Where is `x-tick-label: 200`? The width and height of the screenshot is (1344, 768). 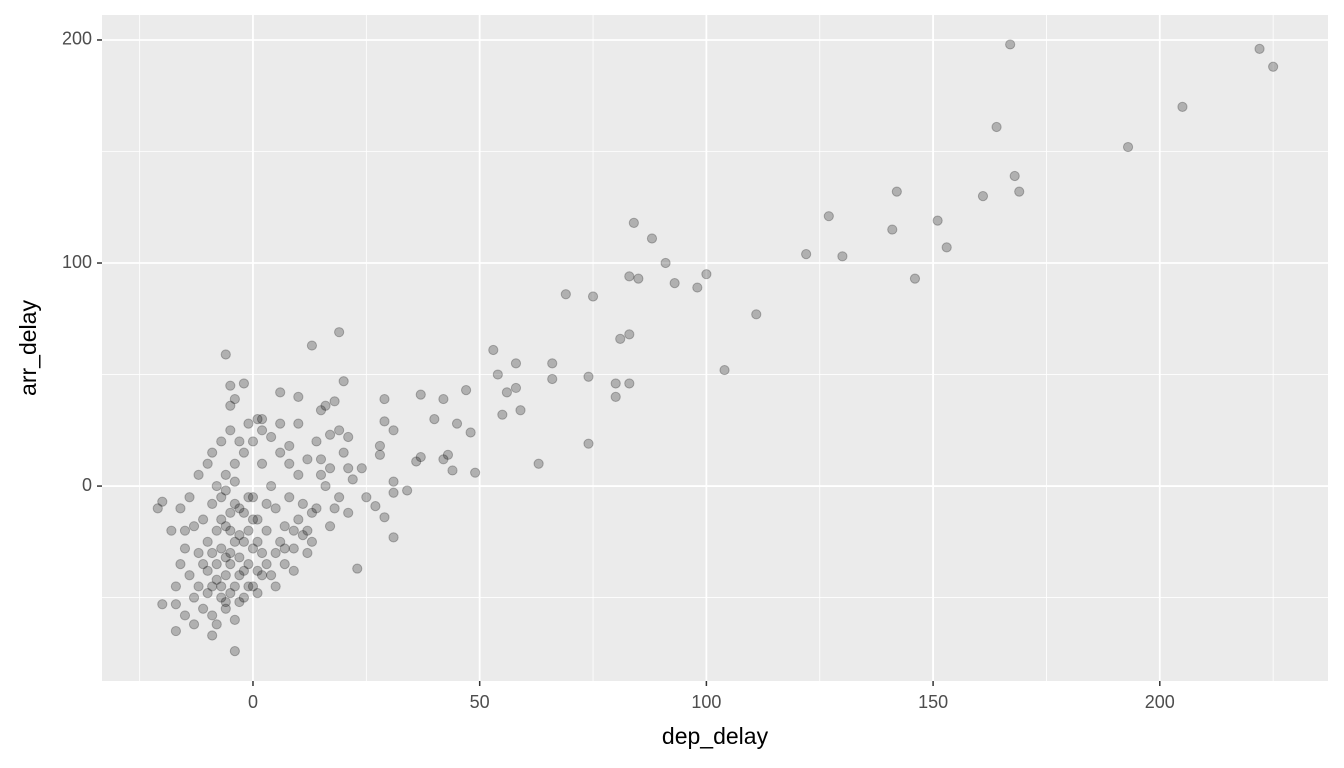
x-tick-label: 200 is located at coordinates (1160, 702).